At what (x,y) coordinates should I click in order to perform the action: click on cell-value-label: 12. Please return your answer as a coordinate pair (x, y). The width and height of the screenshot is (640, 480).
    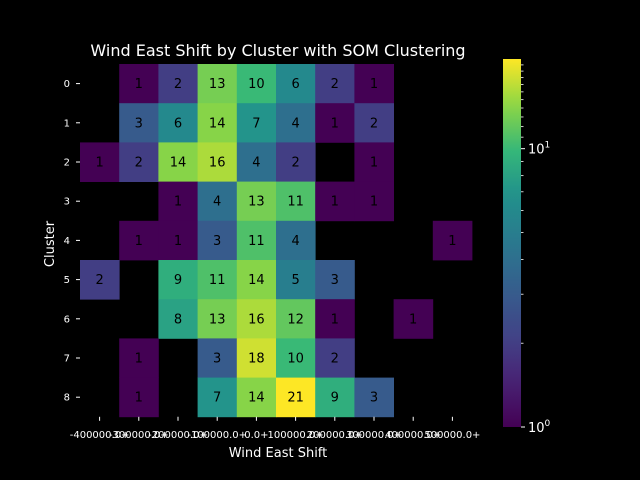
    Looking at the image, I should click on (295, 319).